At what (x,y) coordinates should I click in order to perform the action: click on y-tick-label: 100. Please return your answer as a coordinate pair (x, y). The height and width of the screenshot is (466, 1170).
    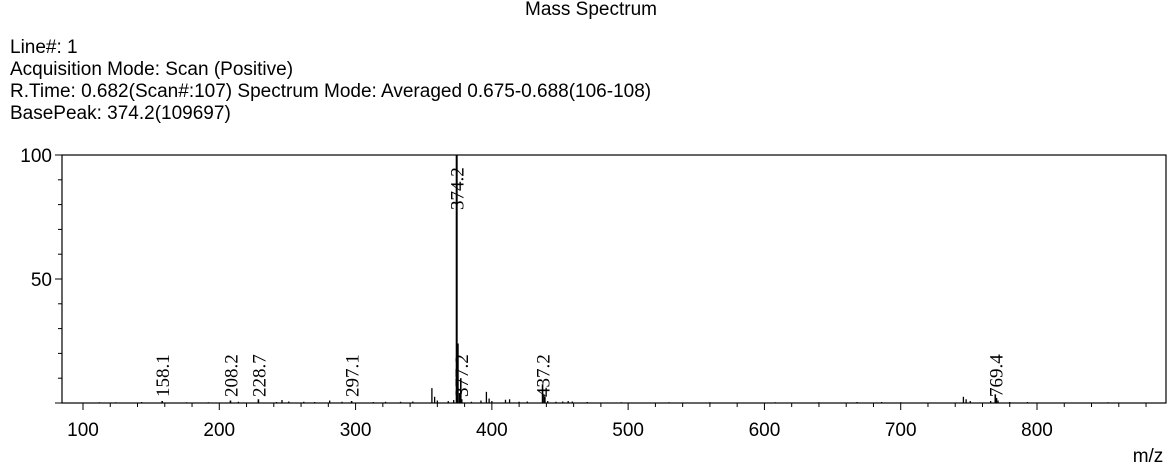
    Looking at the image, I should click on (36, 156).